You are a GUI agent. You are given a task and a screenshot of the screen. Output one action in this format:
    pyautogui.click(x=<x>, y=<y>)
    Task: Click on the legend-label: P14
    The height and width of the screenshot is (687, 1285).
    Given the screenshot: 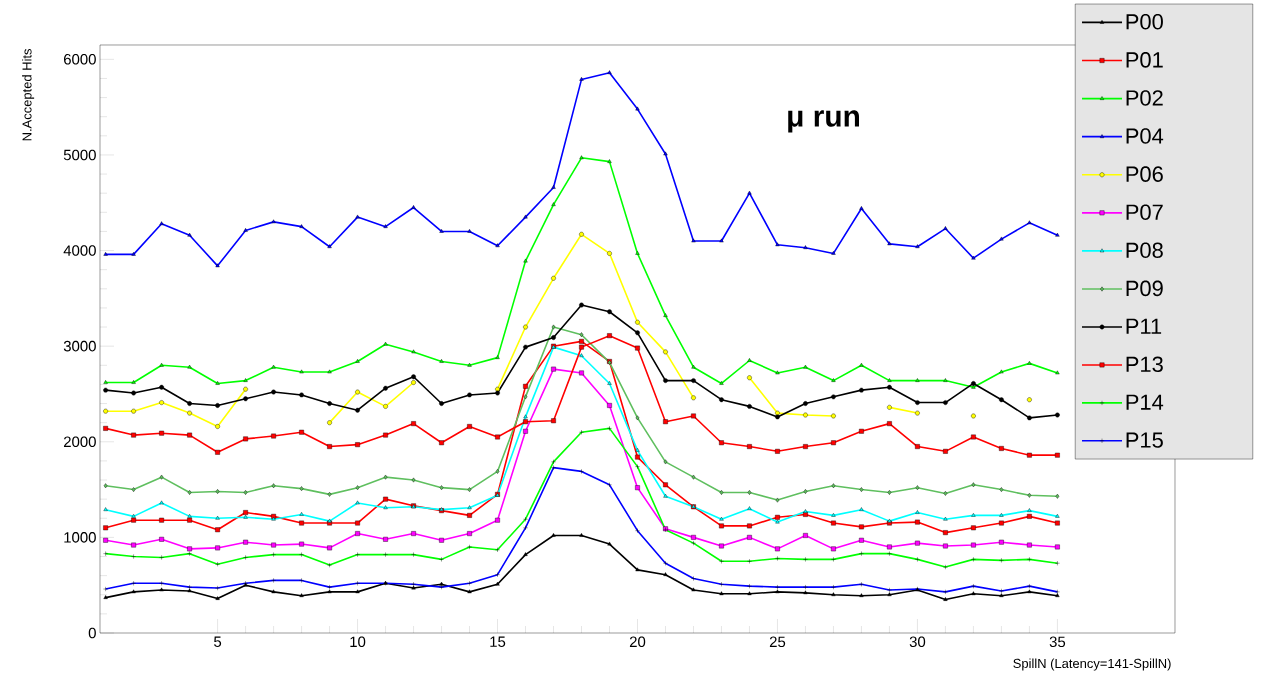 What is the action you would take?
    pyautogui.click(x=1145, y=402)
    